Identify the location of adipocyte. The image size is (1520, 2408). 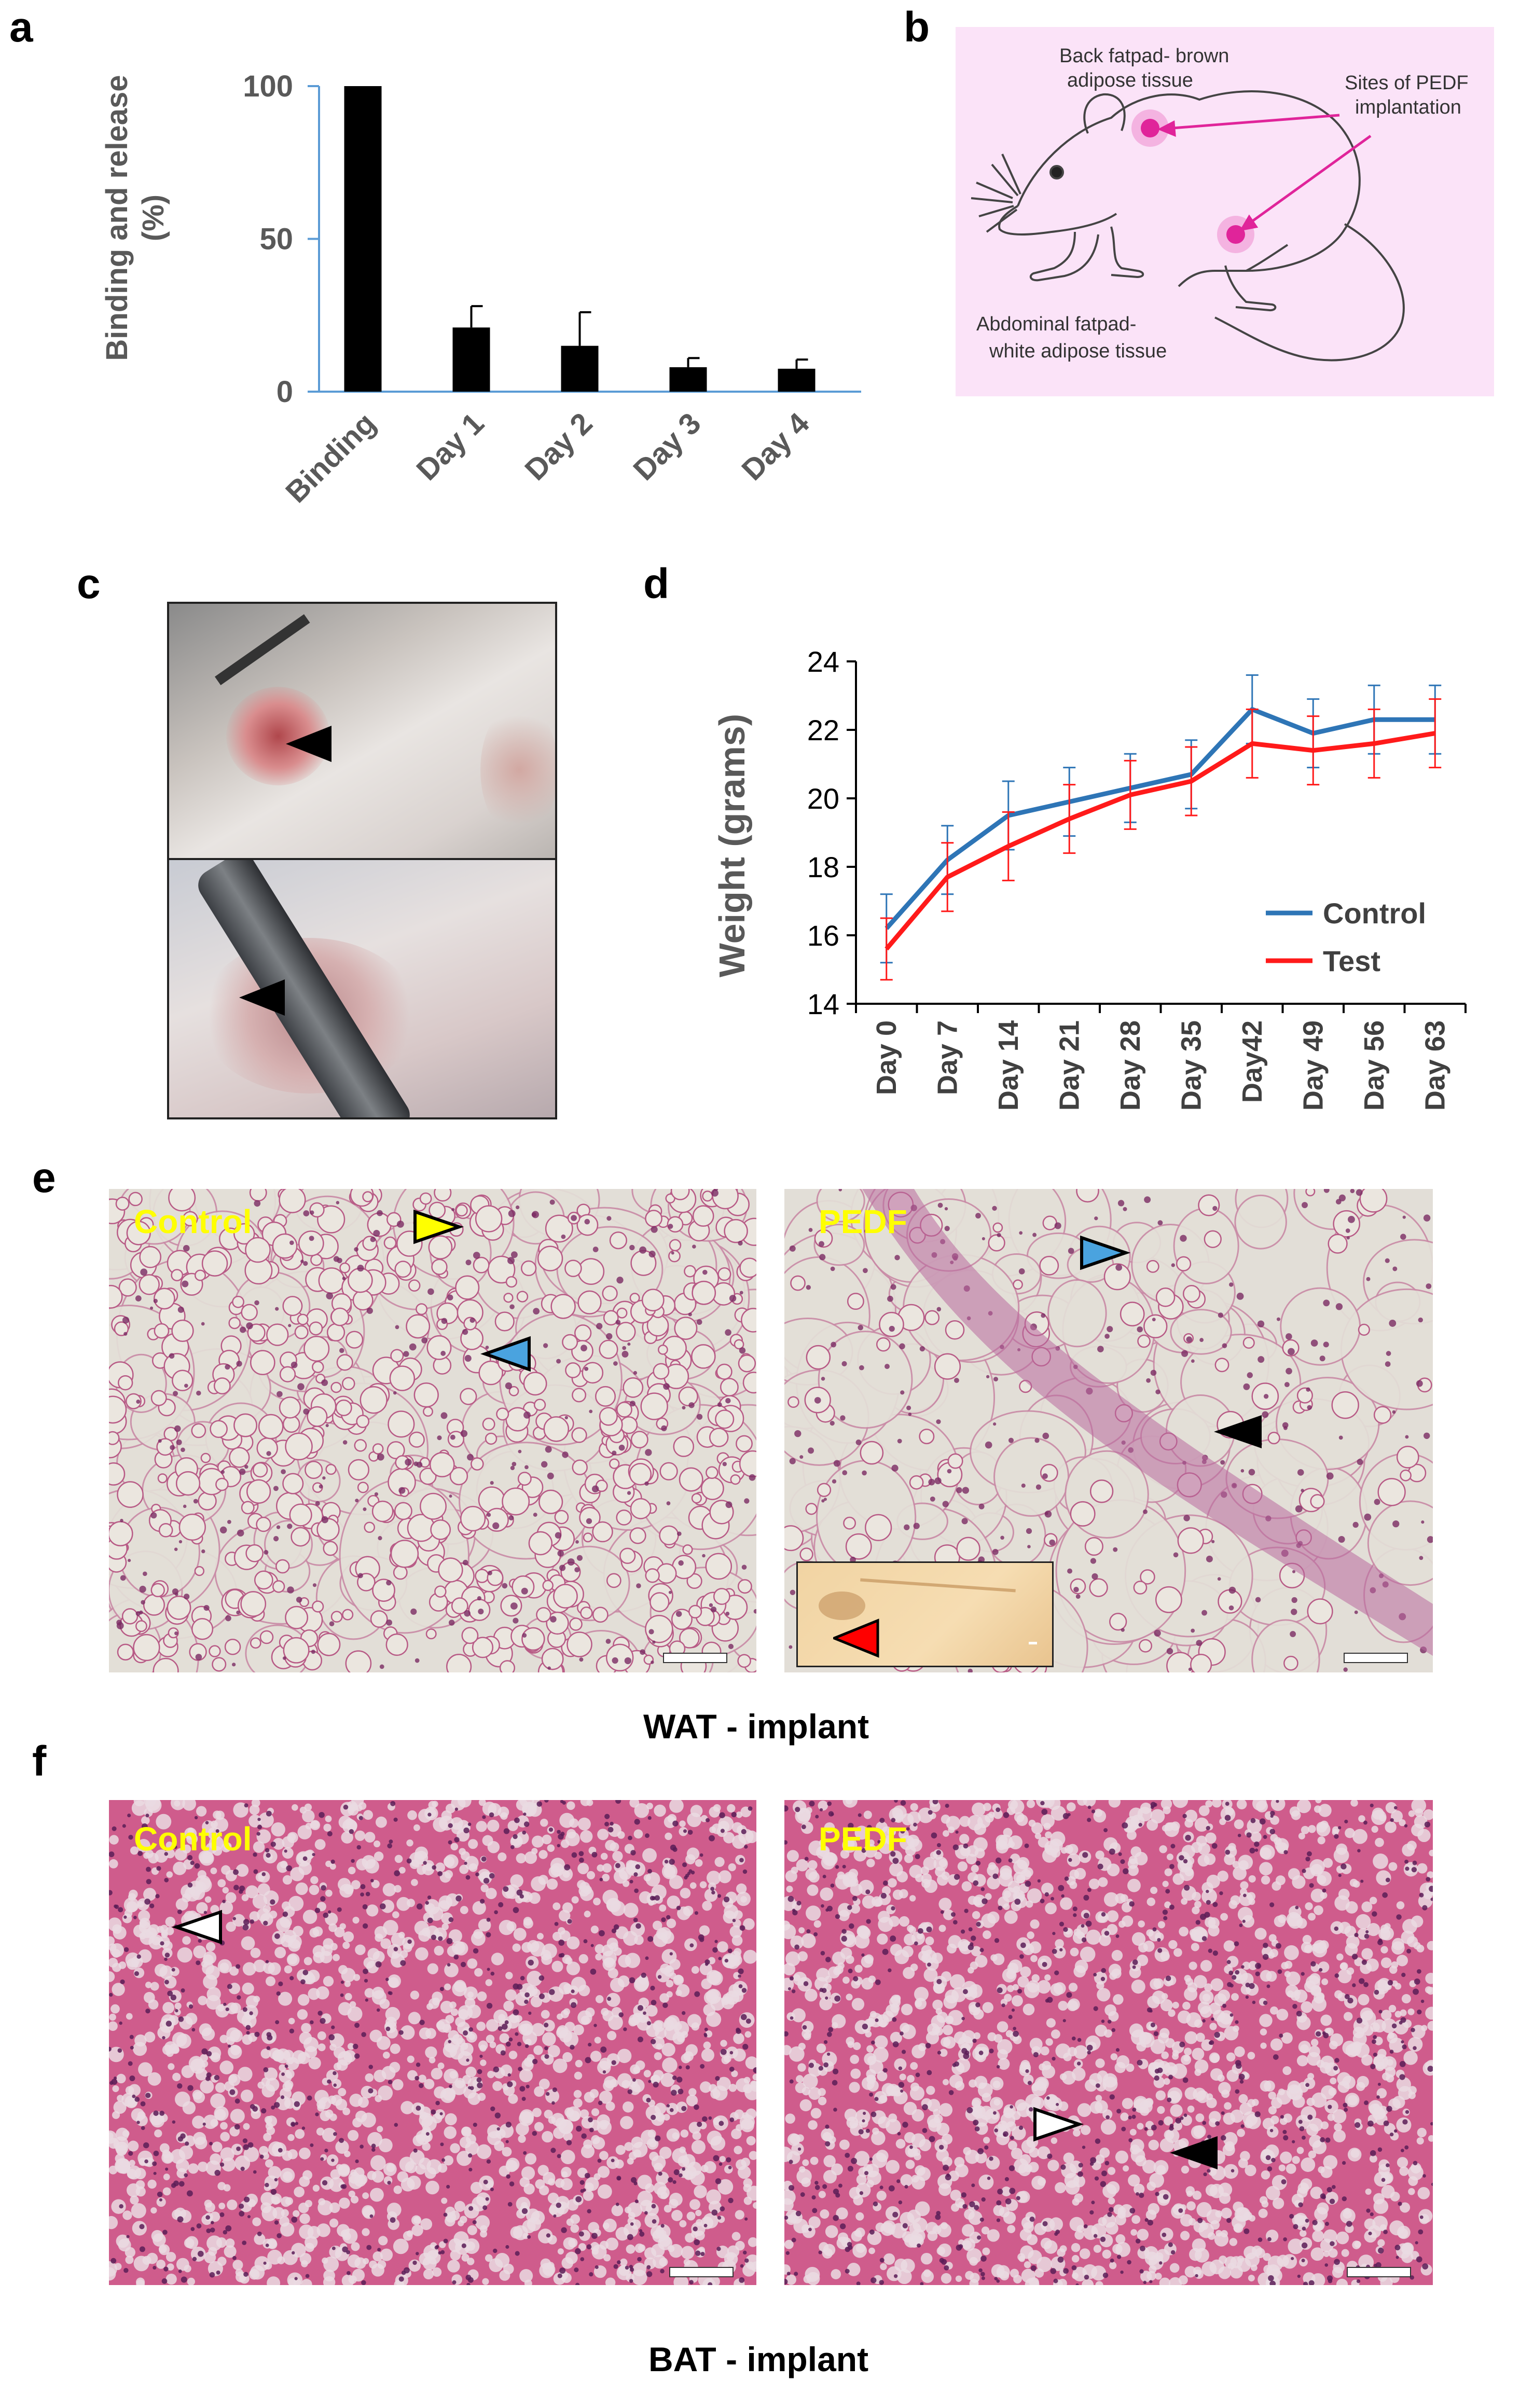
(1077, 1313).